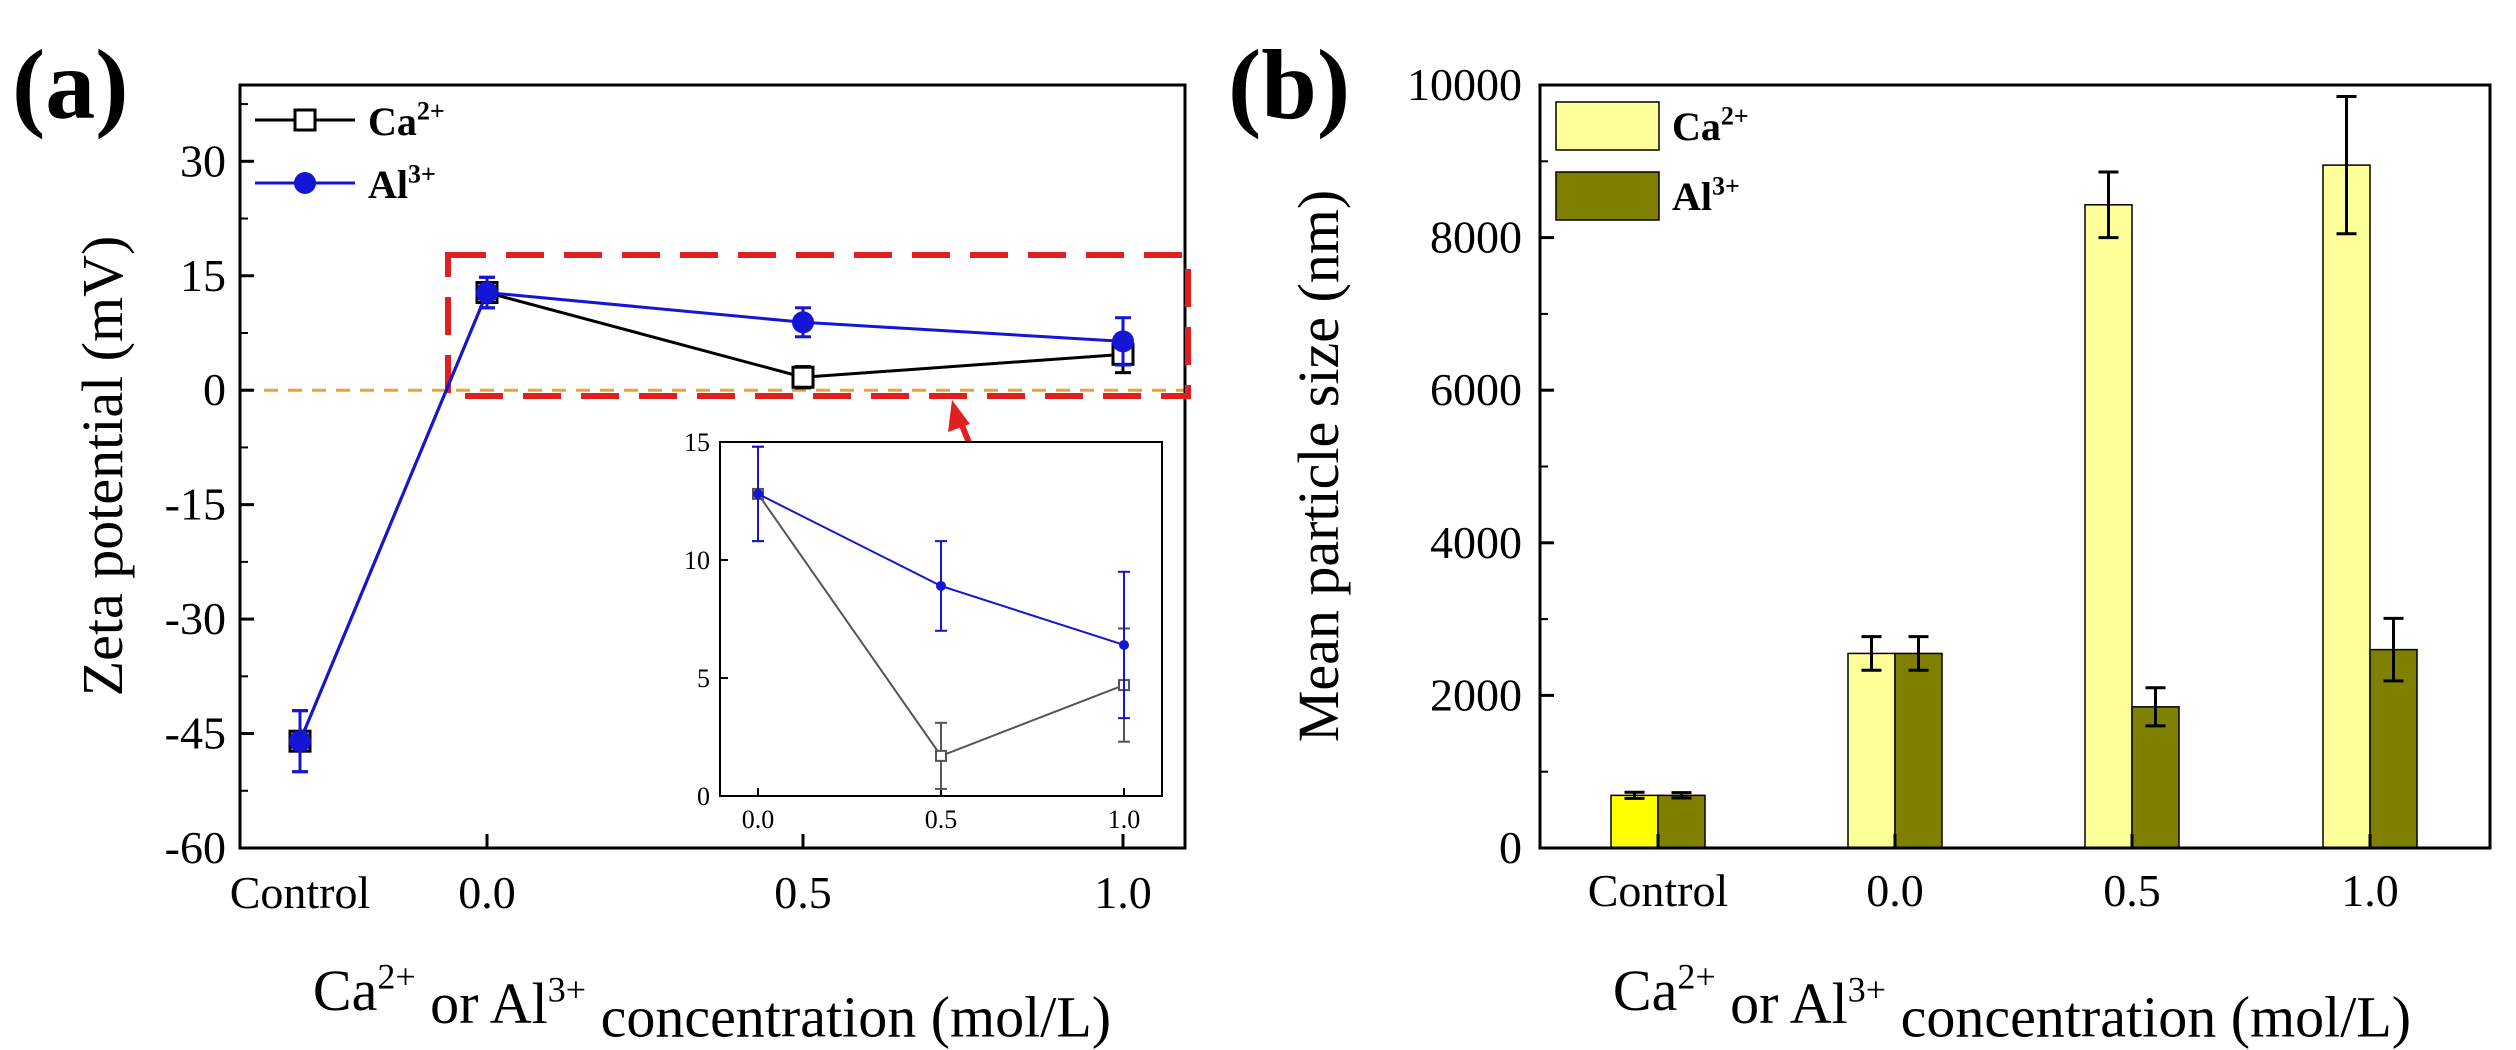 The image size is (2516, 1050). Describe the element at coordinates (941, 819) in the screenshot. I see `inset-x-tick-label: 0.5` at that location.